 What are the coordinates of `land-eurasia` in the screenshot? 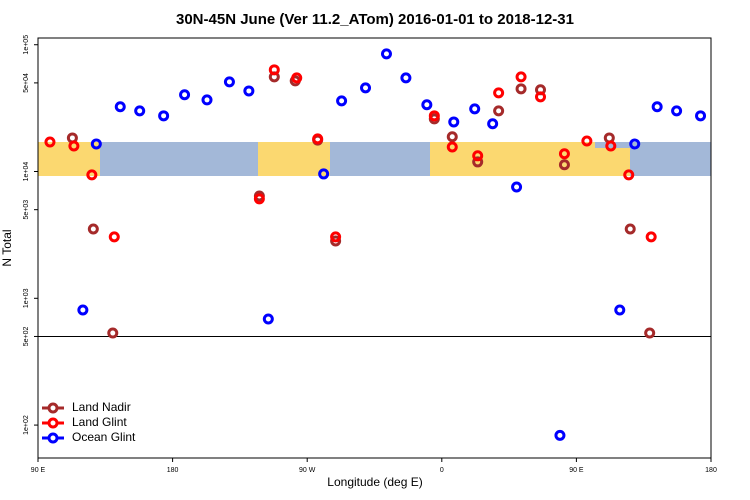 It's located at (512, 159).